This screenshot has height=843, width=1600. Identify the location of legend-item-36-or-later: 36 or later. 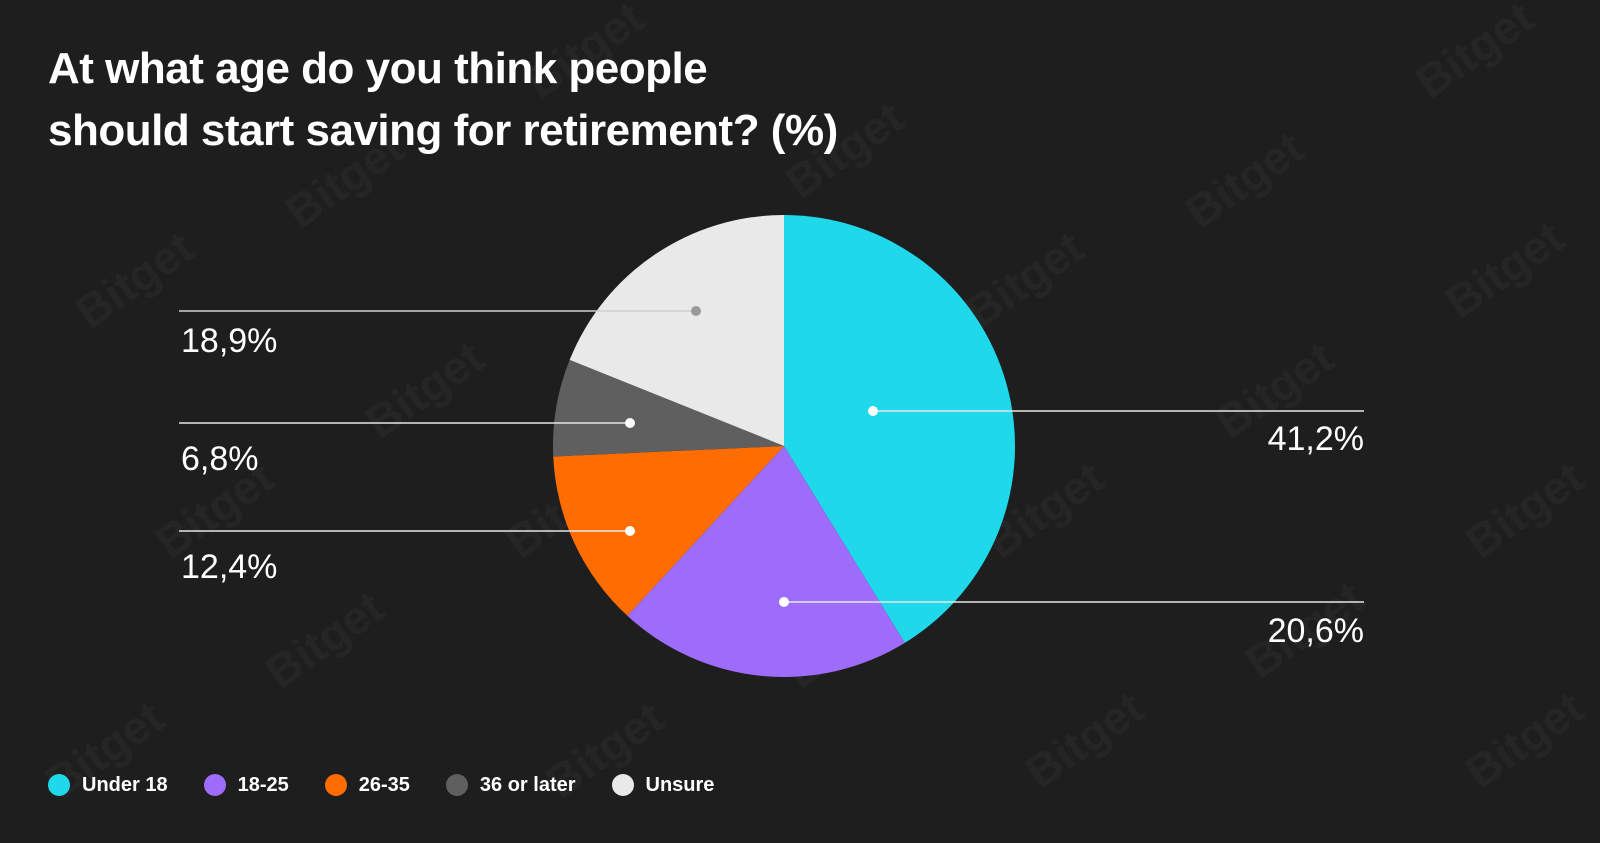
(510, 785).